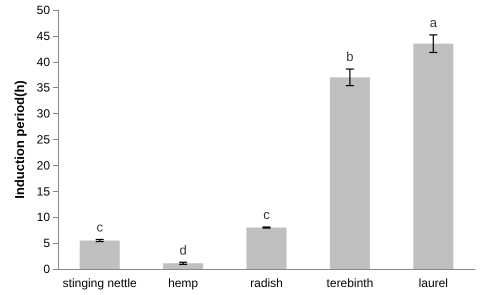 Image resolution: width=483 pixels, height=295 pixels. I want to click on y-tick-label: 25, so click(43, 139).